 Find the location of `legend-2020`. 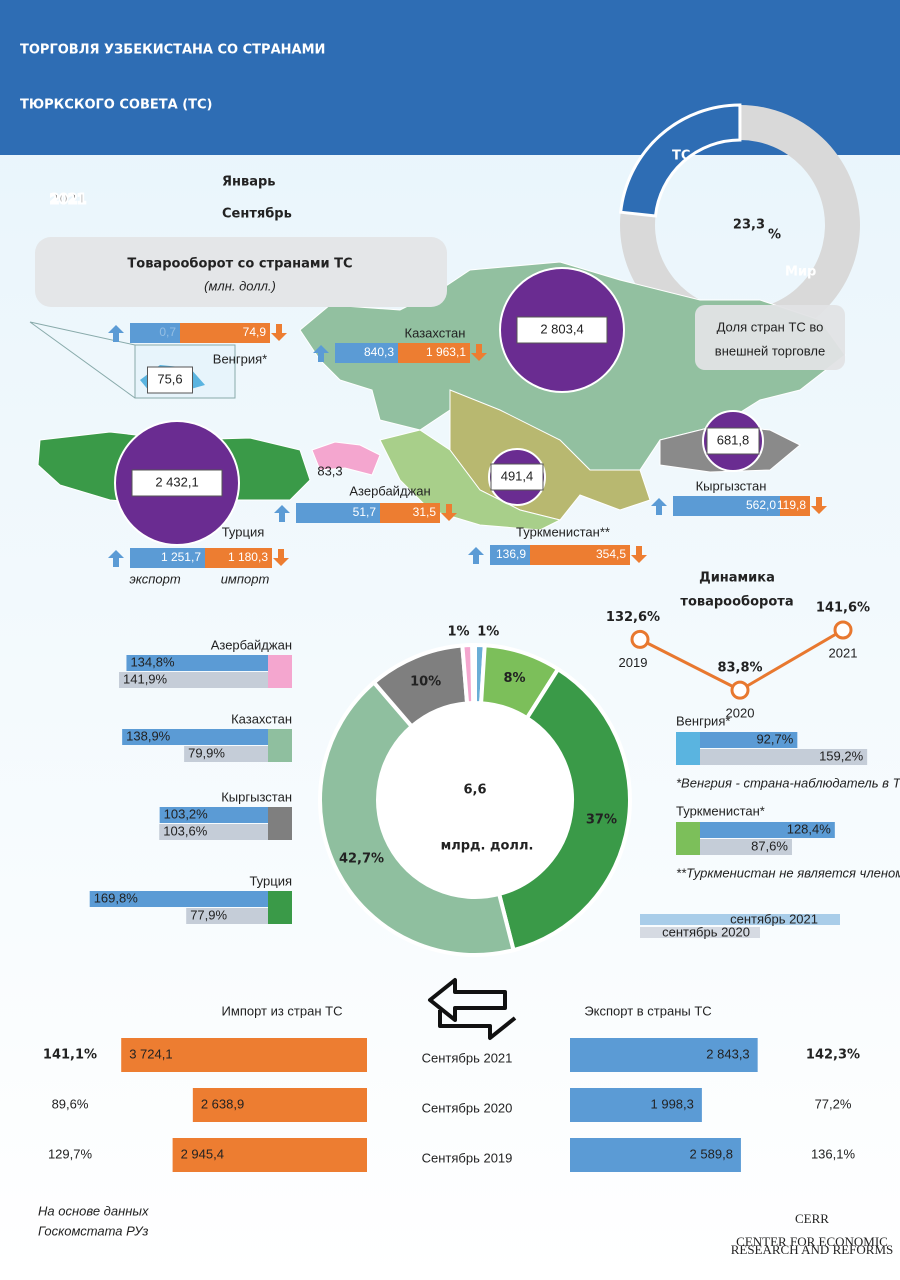

legend-2020 is located at coordinates (700, 932).